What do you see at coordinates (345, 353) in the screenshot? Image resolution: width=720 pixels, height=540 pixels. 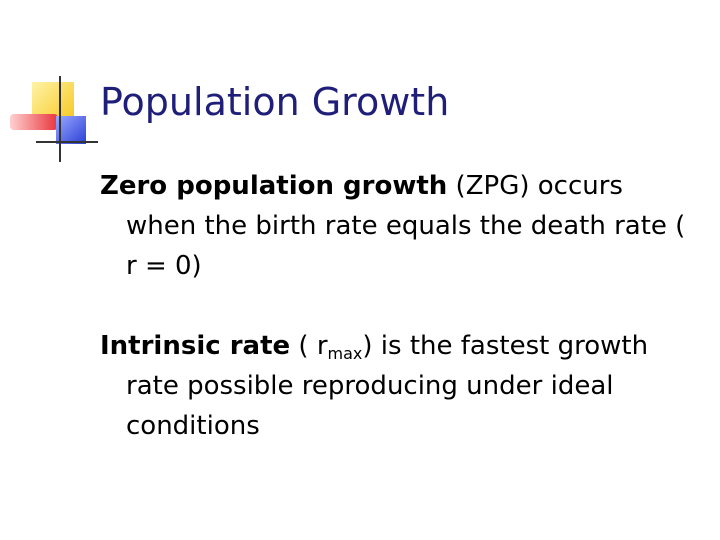 I see `rmax-subscript: max` at bounding box center [345, 353].